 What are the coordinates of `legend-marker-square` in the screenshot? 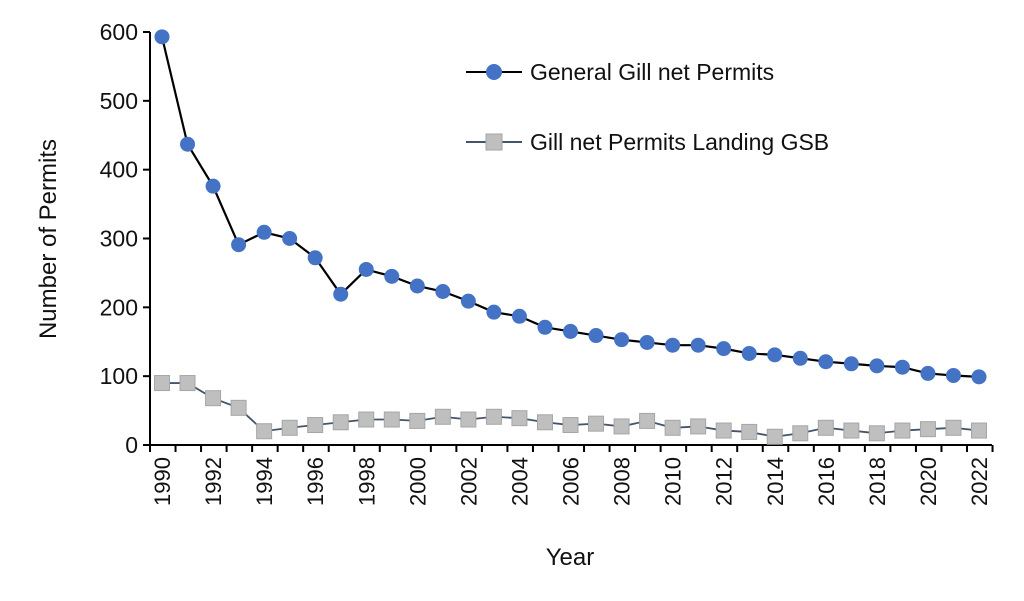 It's located at (494, 142).